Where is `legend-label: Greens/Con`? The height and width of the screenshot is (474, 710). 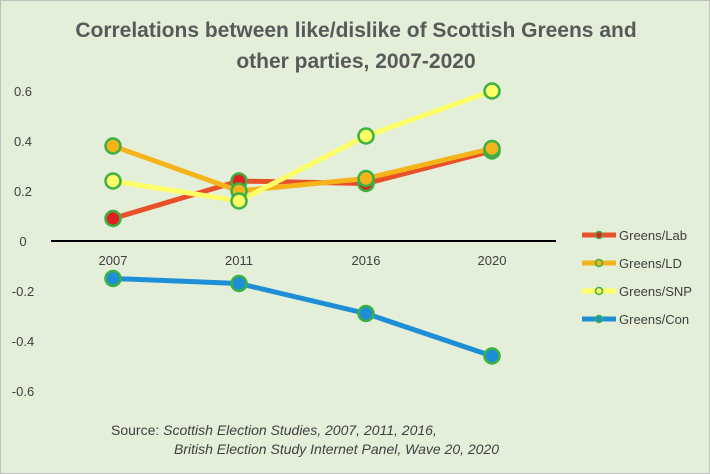 legend-label: Greens/Con is located at coordinates (654, 319).